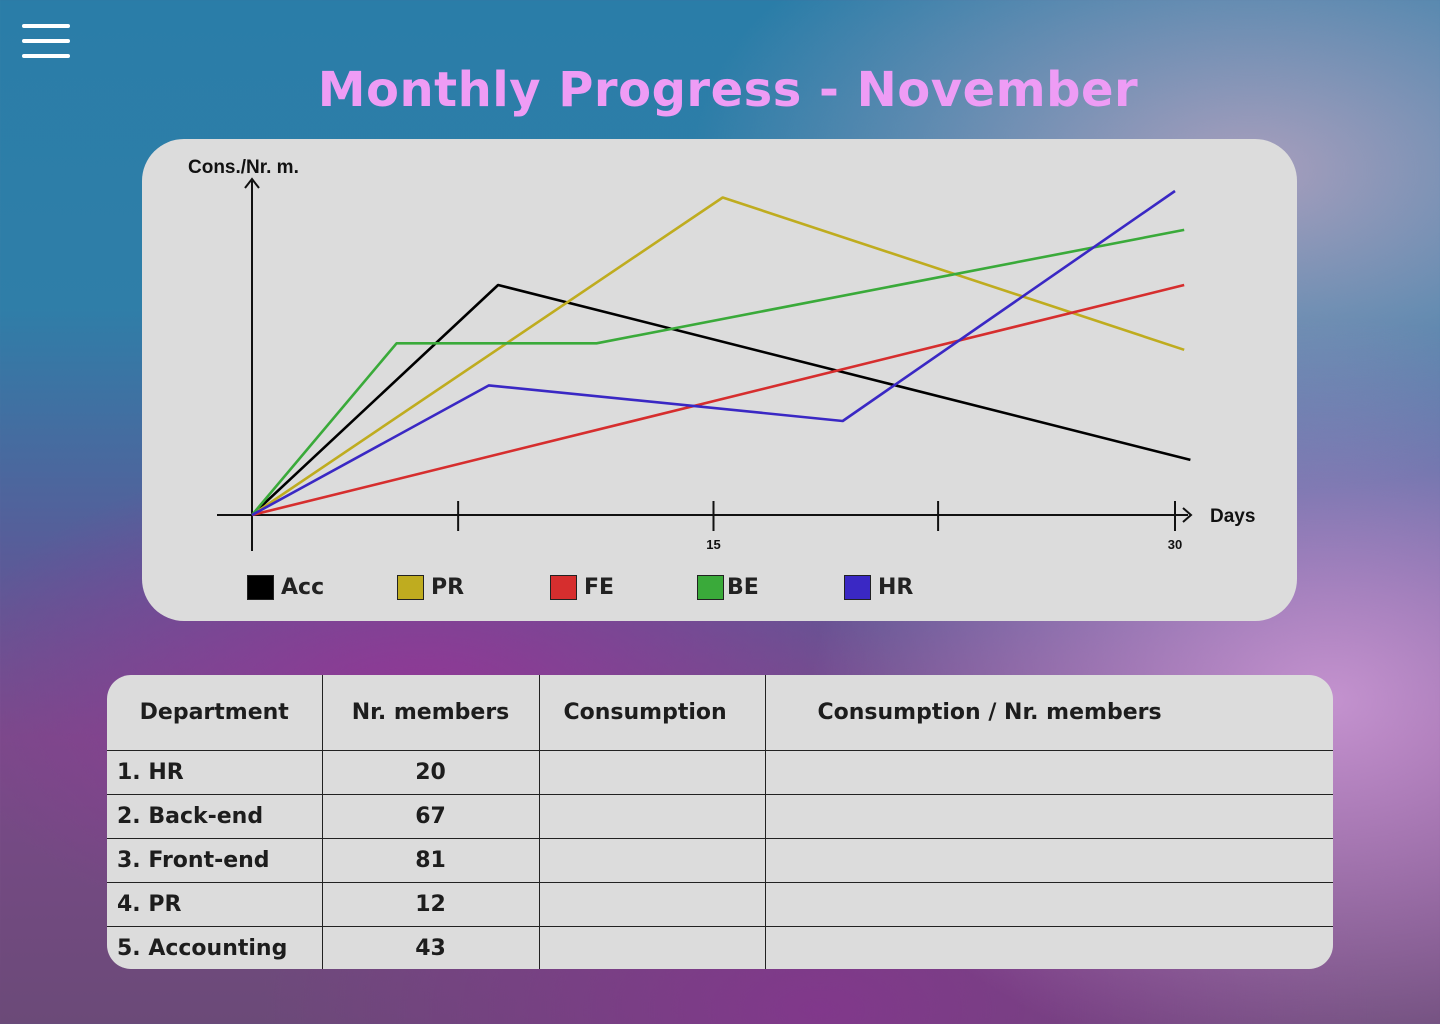  I want to click on legend-item-pr: PR, so click(430, 587).